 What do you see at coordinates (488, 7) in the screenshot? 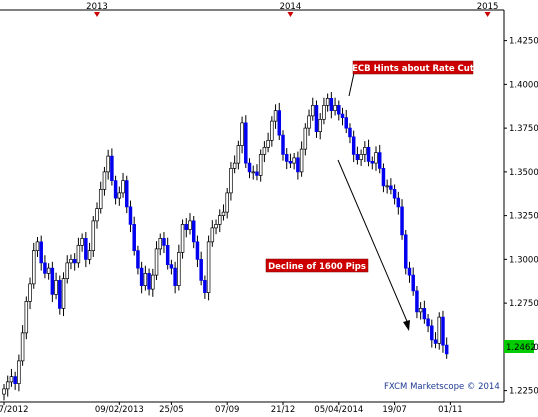
I see `year-label: 2015` at bounding box center [488, 7].